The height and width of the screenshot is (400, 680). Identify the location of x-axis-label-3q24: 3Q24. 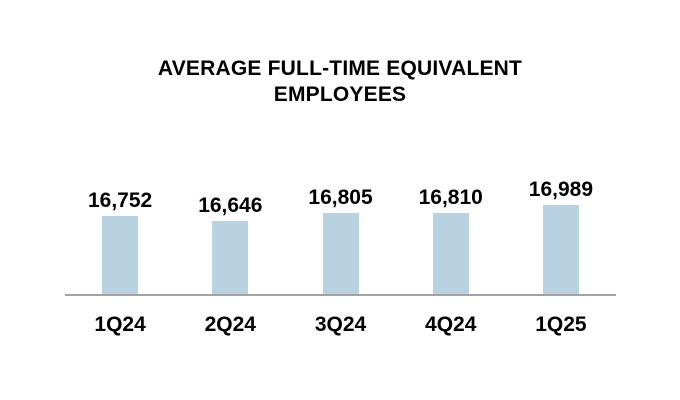
(340, 324).